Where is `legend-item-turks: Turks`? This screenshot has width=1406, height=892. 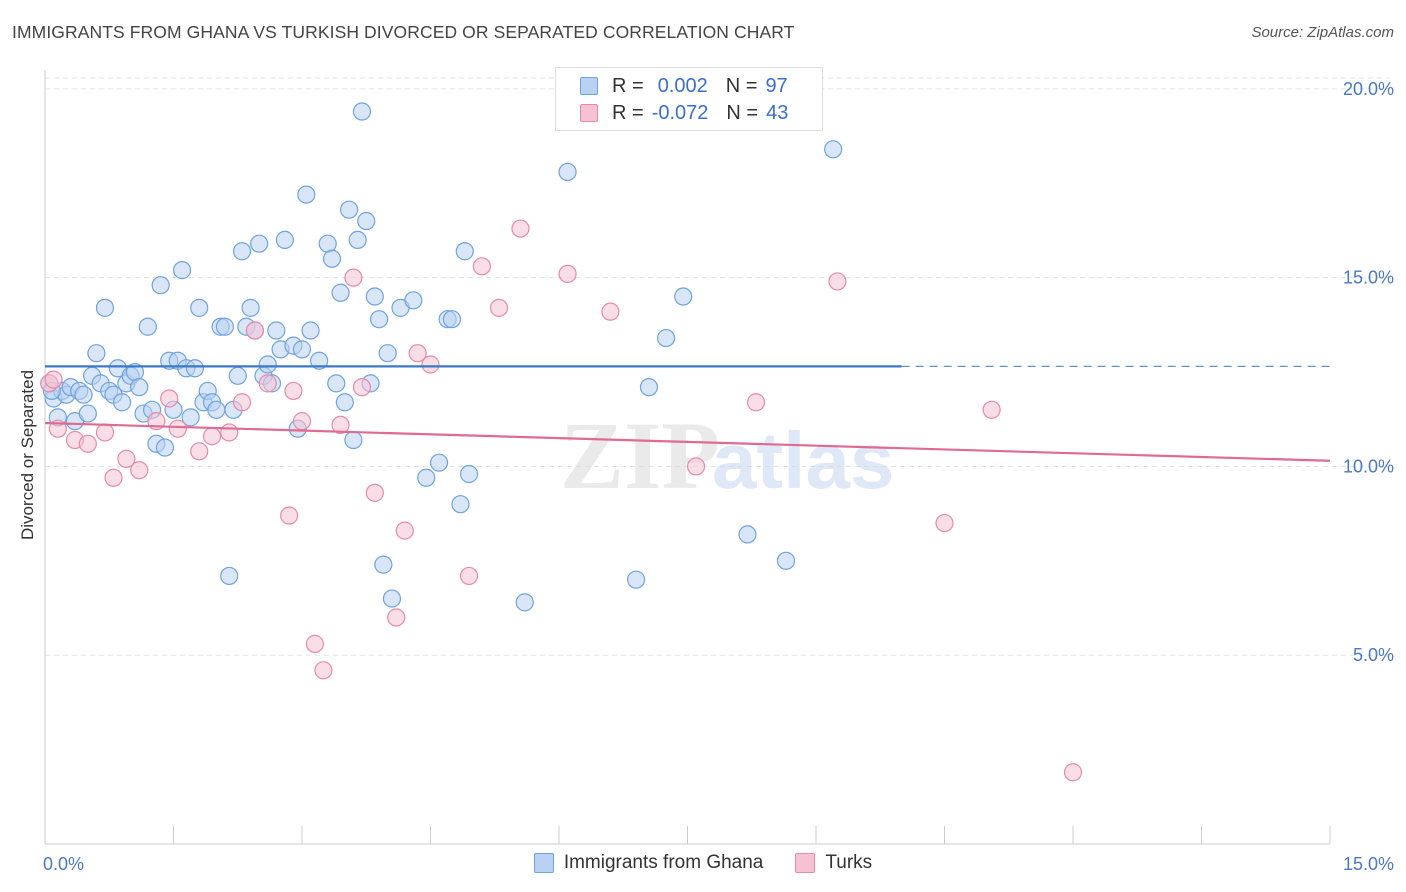 legend-item-turks: Turks is located at coordinates (833, 863).